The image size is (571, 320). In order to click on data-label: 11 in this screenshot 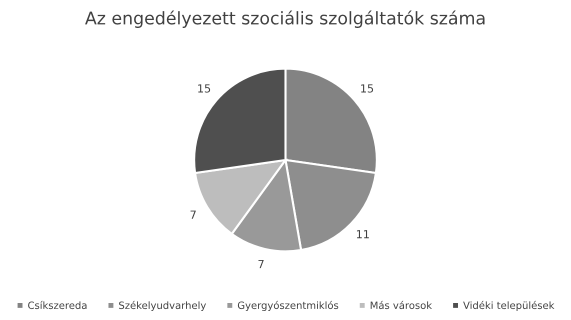, I will do `click(362, 234)`.